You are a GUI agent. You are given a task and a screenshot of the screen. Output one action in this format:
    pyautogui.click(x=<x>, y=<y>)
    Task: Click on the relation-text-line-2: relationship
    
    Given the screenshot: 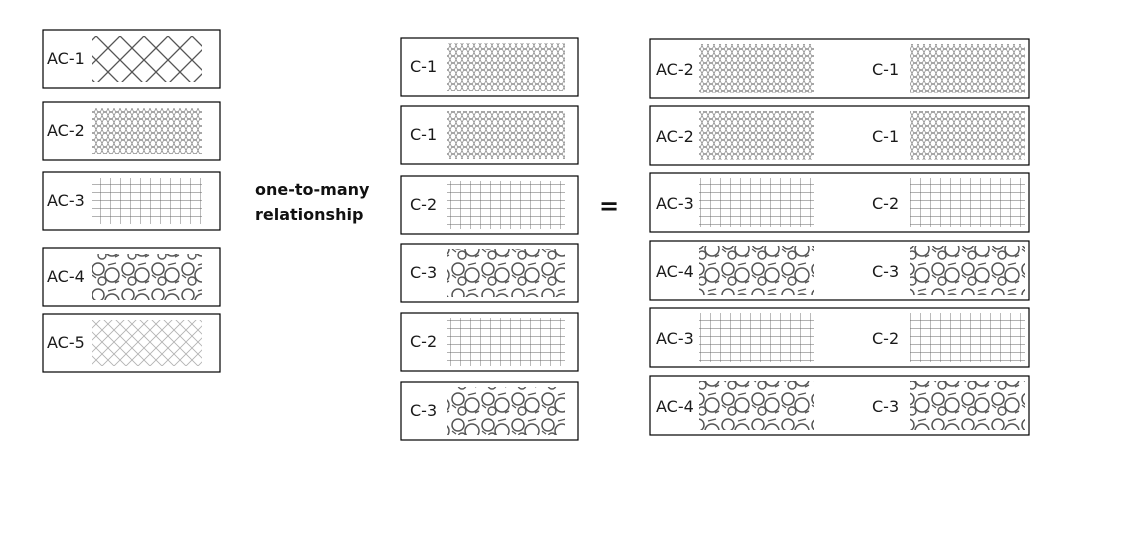 What is the action you would take?
    pyautogui.click(x=309, y=214)
    